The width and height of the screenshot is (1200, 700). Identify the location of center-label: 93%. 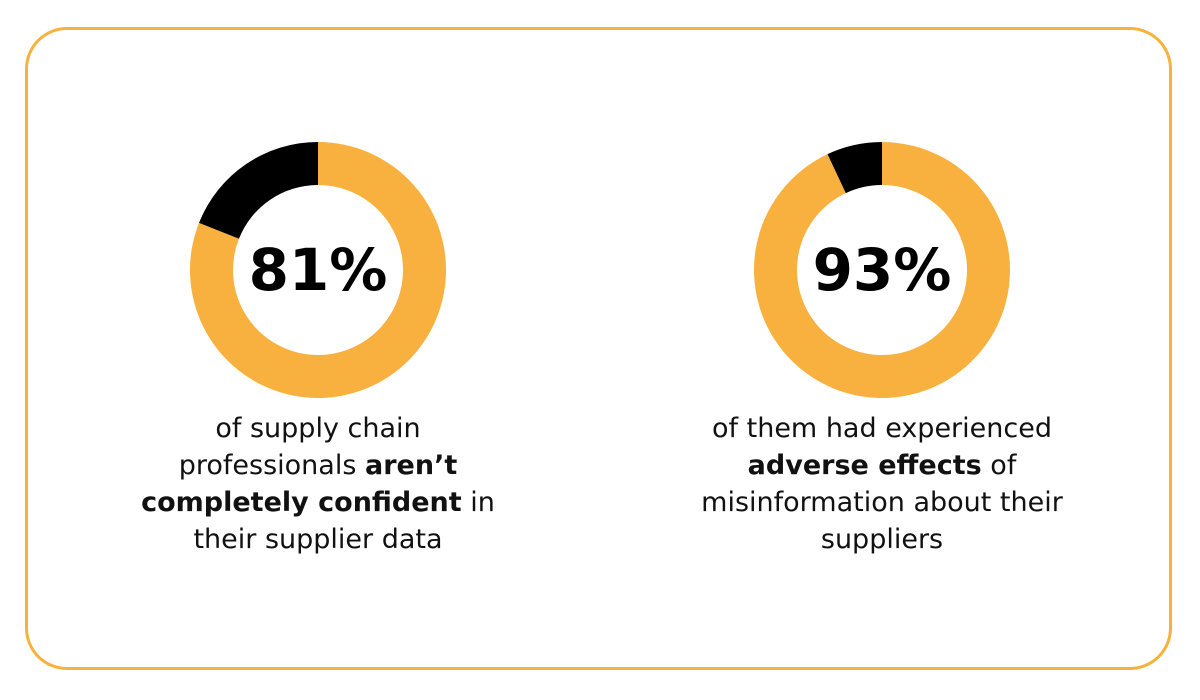
(882, 270).